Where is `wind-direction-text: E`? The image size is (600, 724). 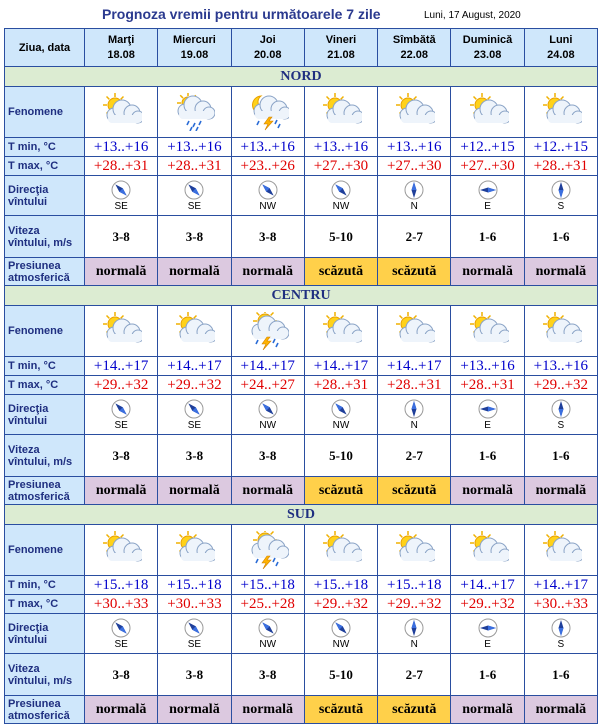
wind-direction-text: E is located at coordinates (487, 206).